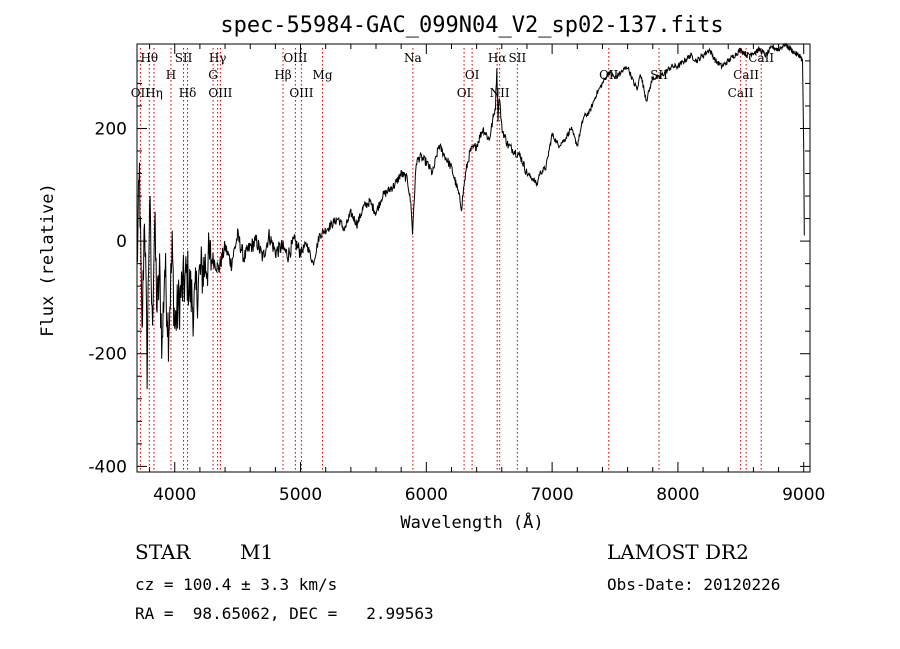  What do you see at coordinates (413, 58) in the screenshot?
I see `line-marker-label: Na` at bounding box center [413, 58].